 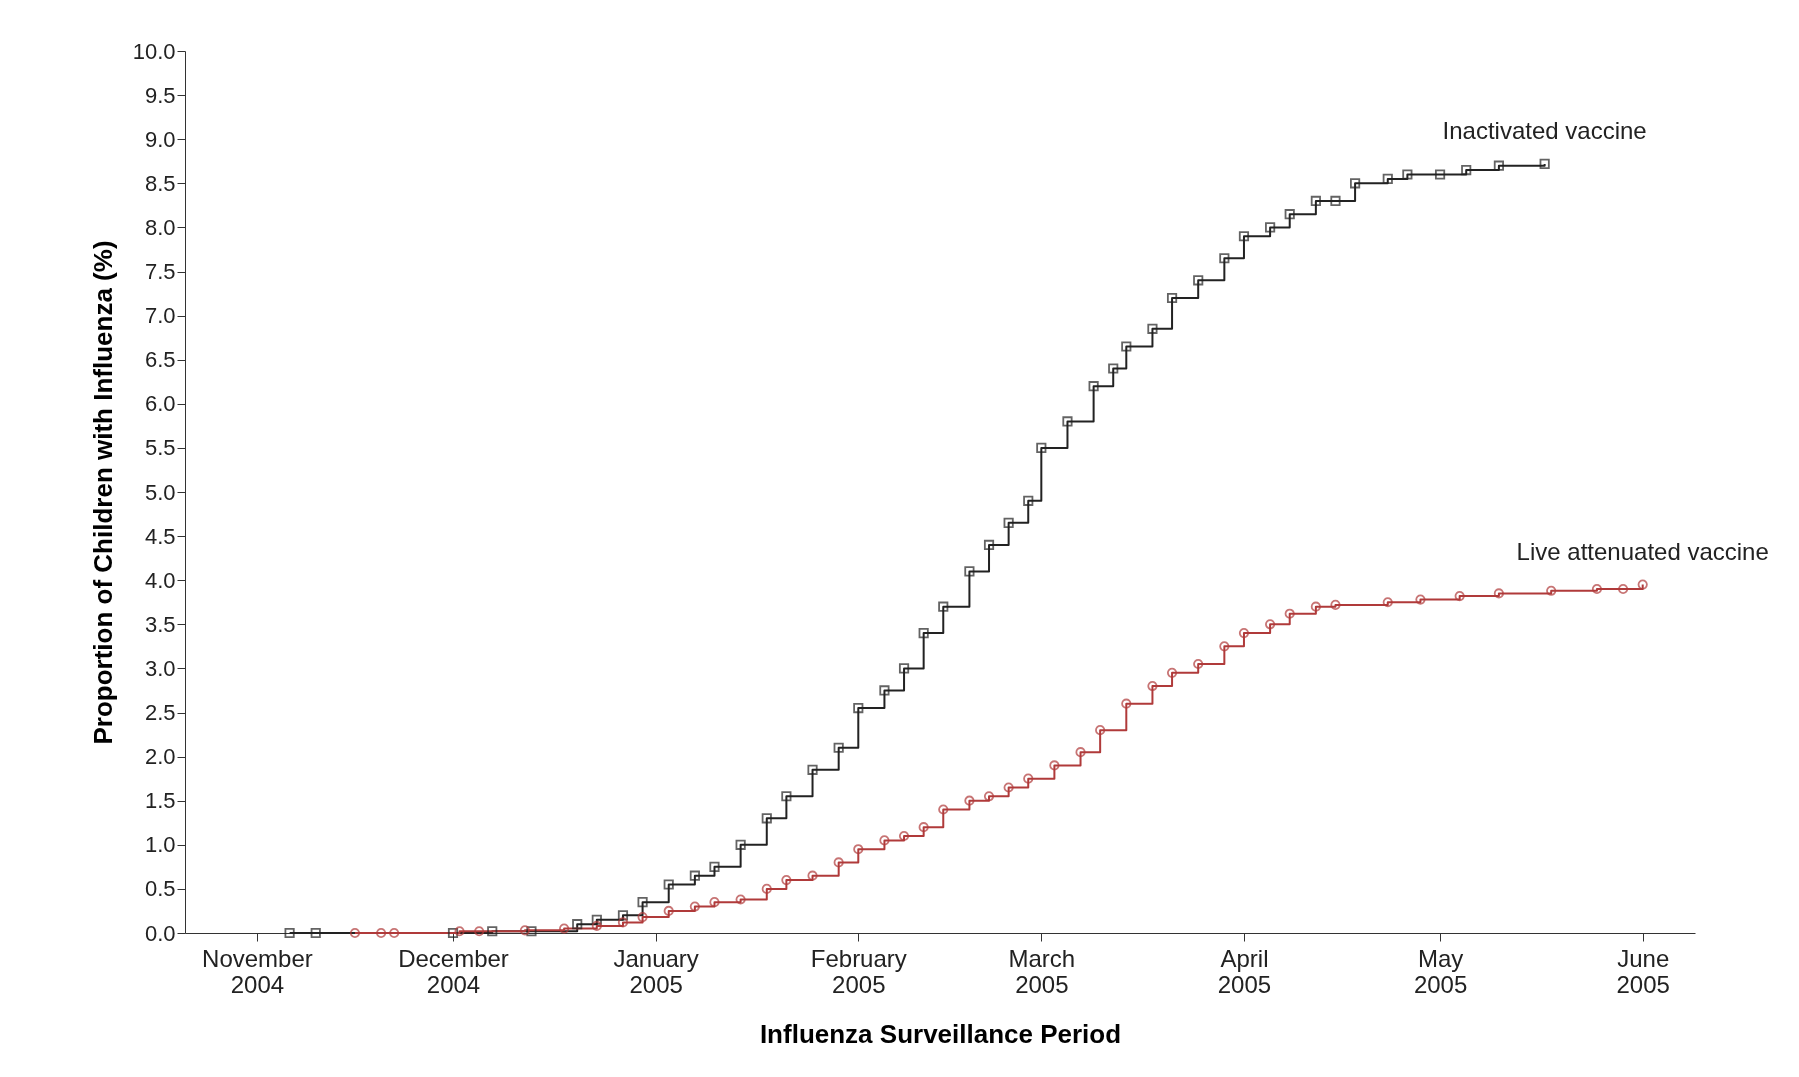 I want to click on y-tick-label: 9.5, so click(x=160, y=95).